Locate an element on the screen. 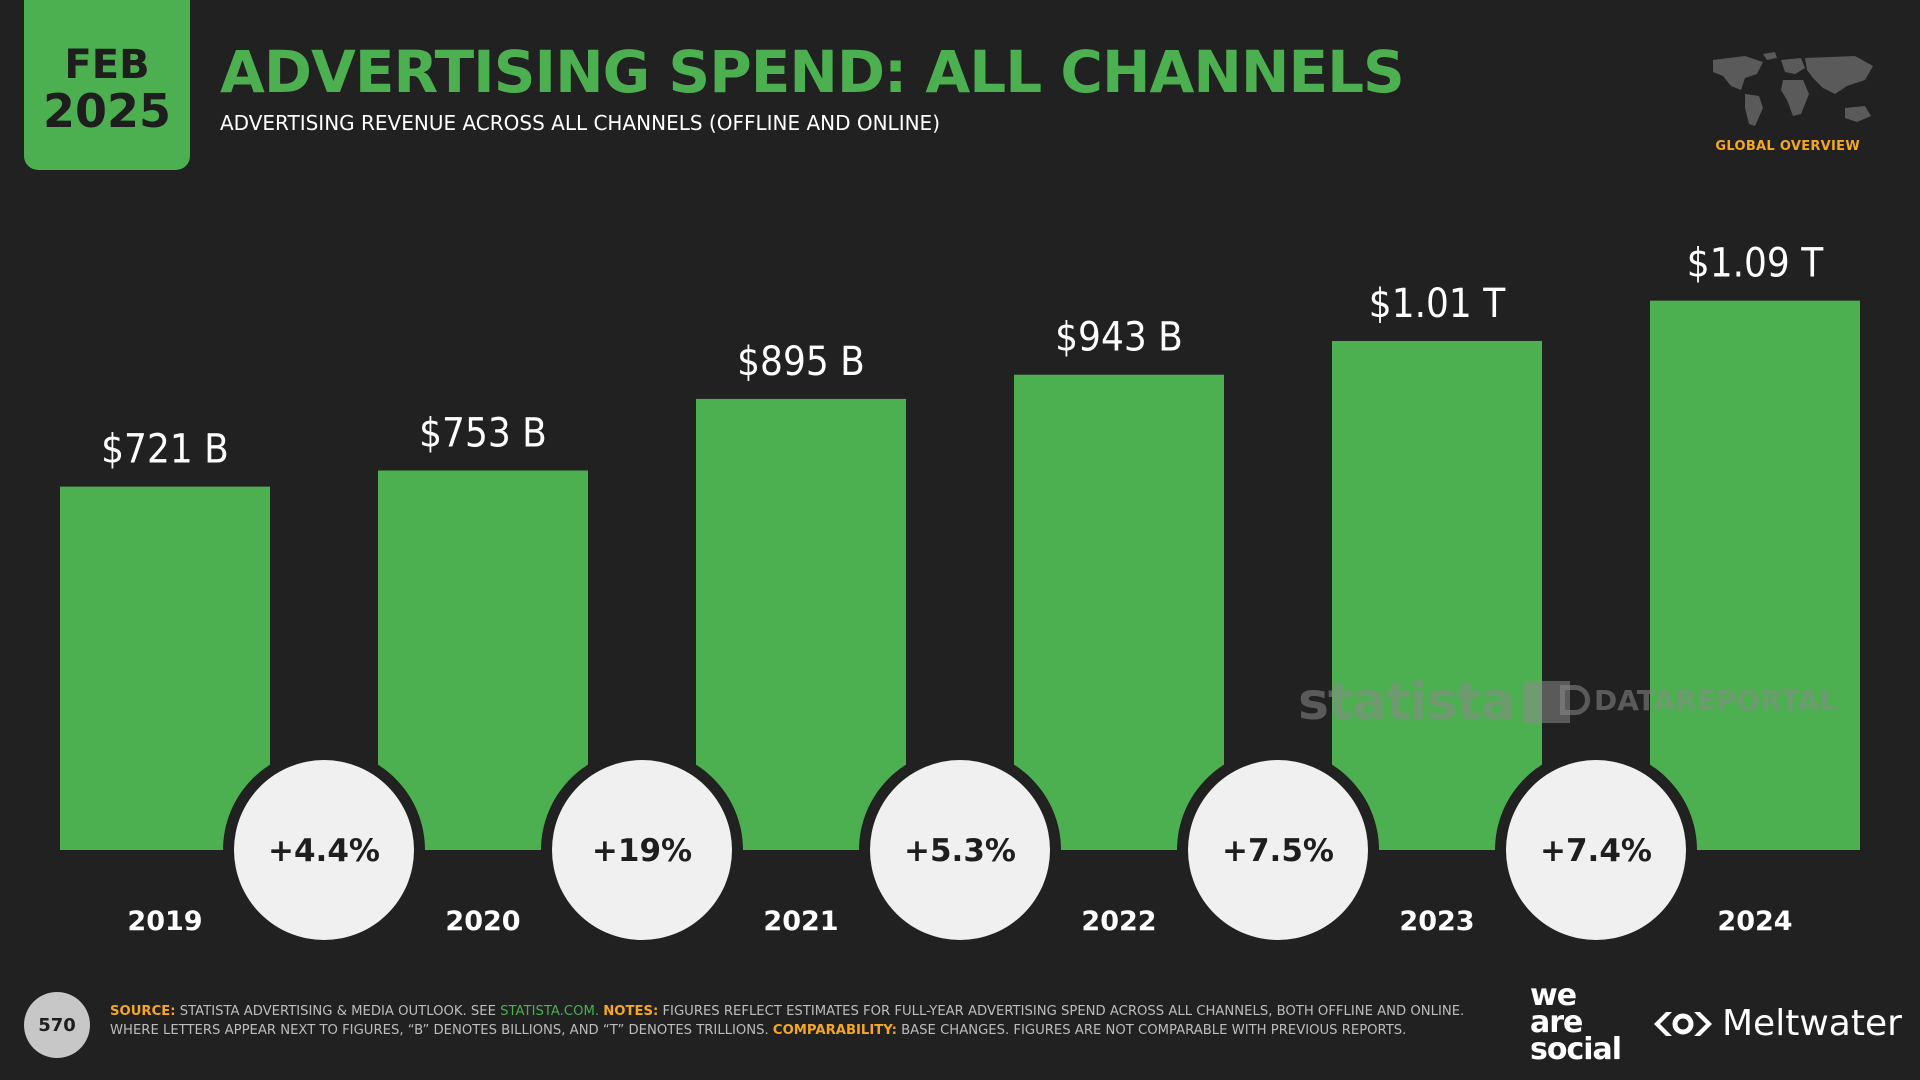 This screenshot has height=1080, width=1920. statista-watermark: statista is located at coordinates (1434, 702).